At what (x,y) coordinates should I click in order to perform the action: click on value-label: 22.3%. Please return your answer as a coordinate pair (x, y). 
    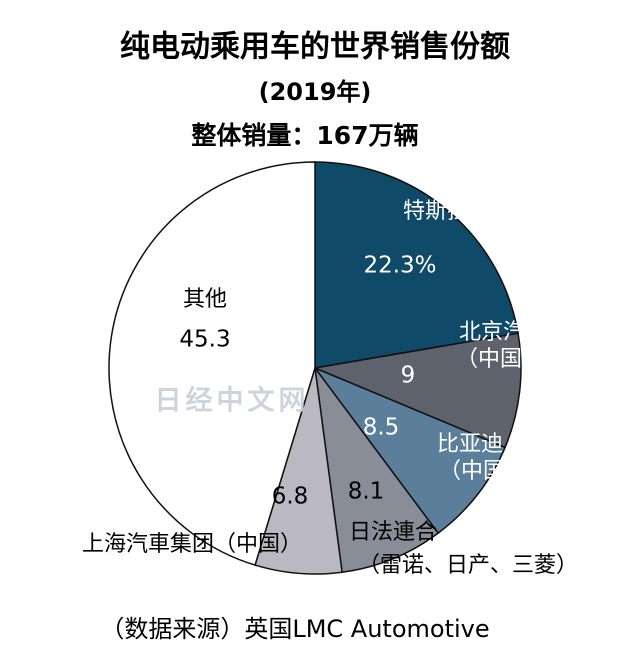
    Looking at the image, I should click on (399, 266).